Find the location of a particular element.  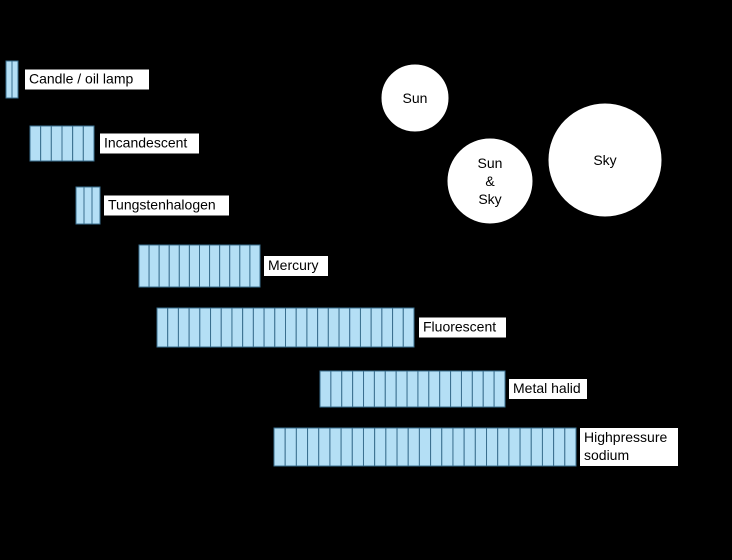

natural-light-sun: Sun is located at coordinates (415, 98).